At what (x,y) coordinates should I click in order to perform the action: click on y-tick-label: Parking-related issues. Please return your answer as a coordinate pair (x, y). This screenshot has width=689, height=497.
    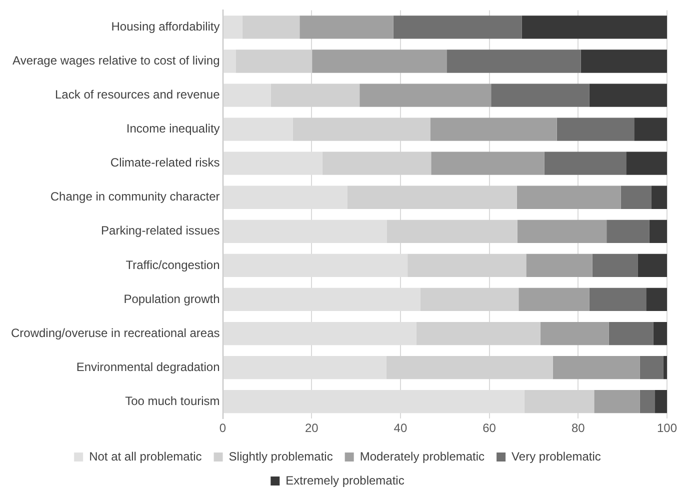
    Looking at the image, I should click on (160, 231).